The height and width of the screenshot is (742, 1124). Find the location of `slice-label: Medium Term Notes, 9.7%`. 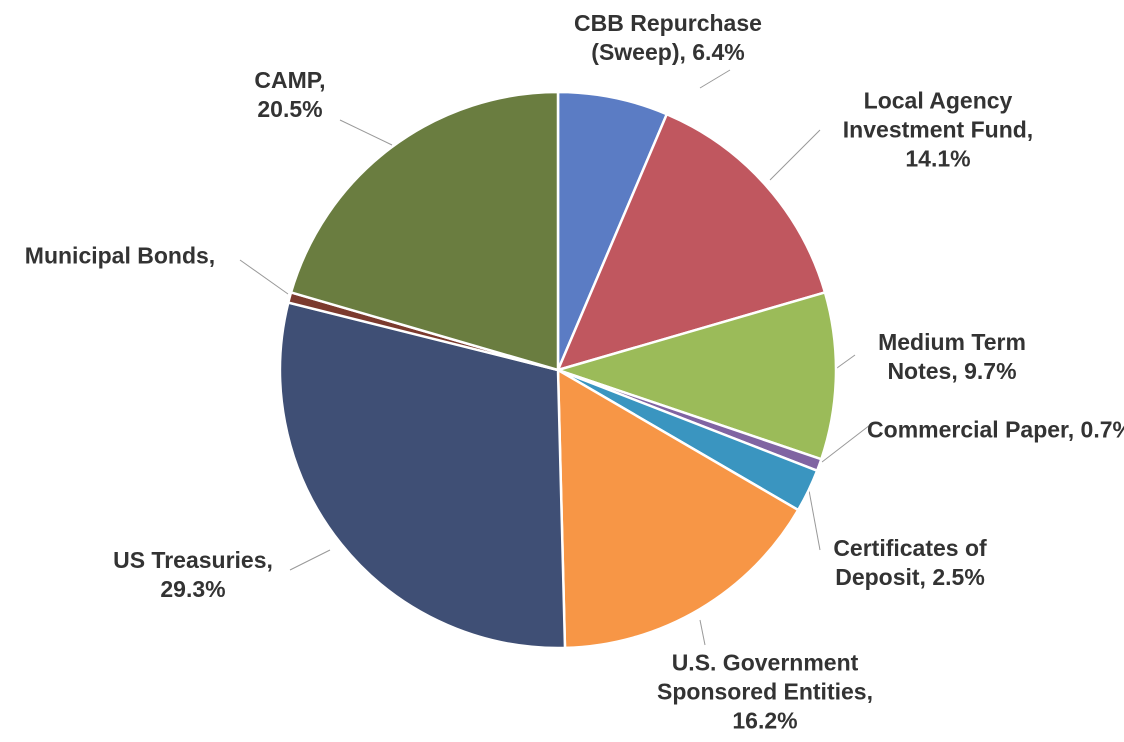

slice-label: Medium Term Notes, 9.7% is located at coordinates (952, 357).